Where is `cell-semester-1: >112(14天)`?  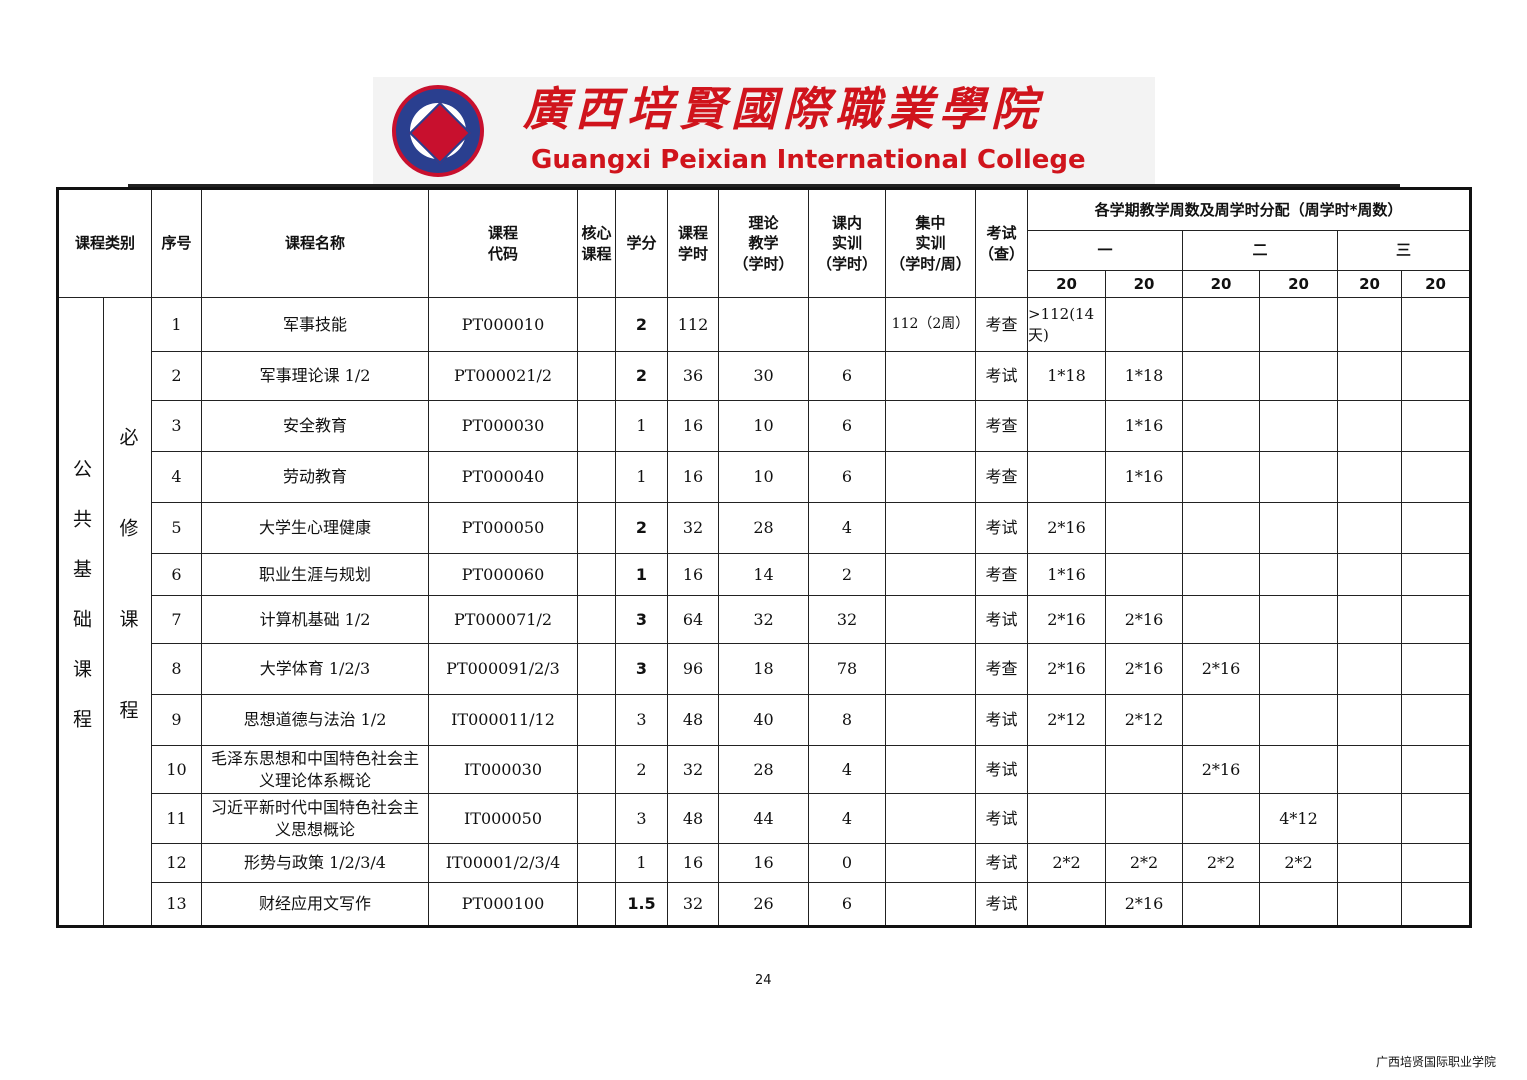 cell-semester-1: >112(14天) is located at coordinates (1066, 324).